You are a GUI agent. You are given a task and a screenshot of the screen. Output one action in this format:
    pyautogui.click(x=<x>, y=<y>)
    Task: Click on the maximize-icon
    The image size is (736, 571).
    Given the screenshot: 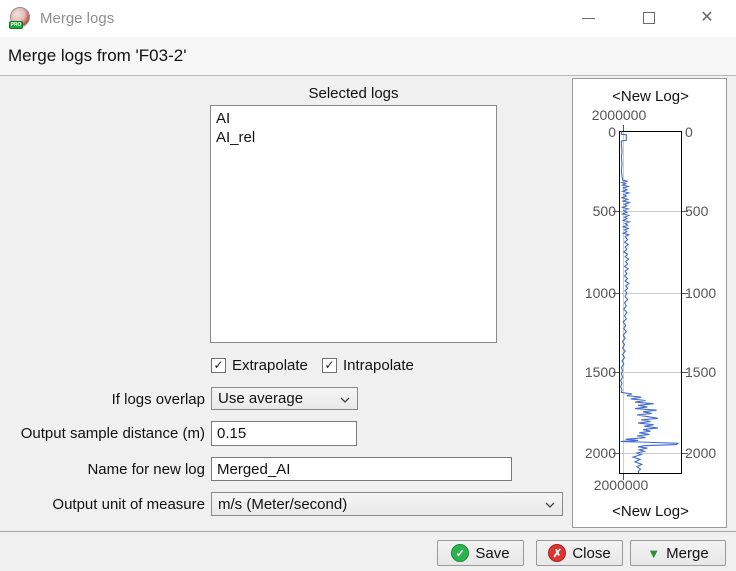 What is the action you would take?
    pyautogui.click(x=649, y=18)
    